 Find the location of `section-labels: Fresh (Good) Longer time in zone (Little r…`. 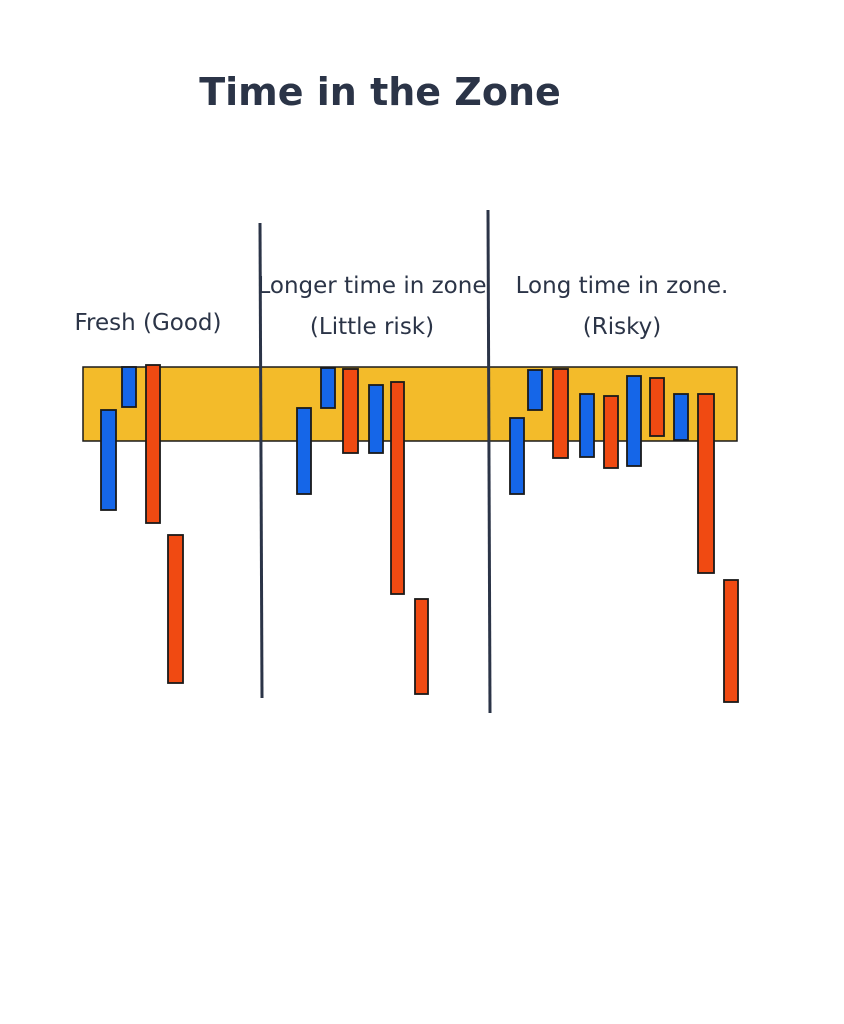

section-labels: Fresh (Good) Longer time in zone (Little r… is located at coordinates (401, 306).